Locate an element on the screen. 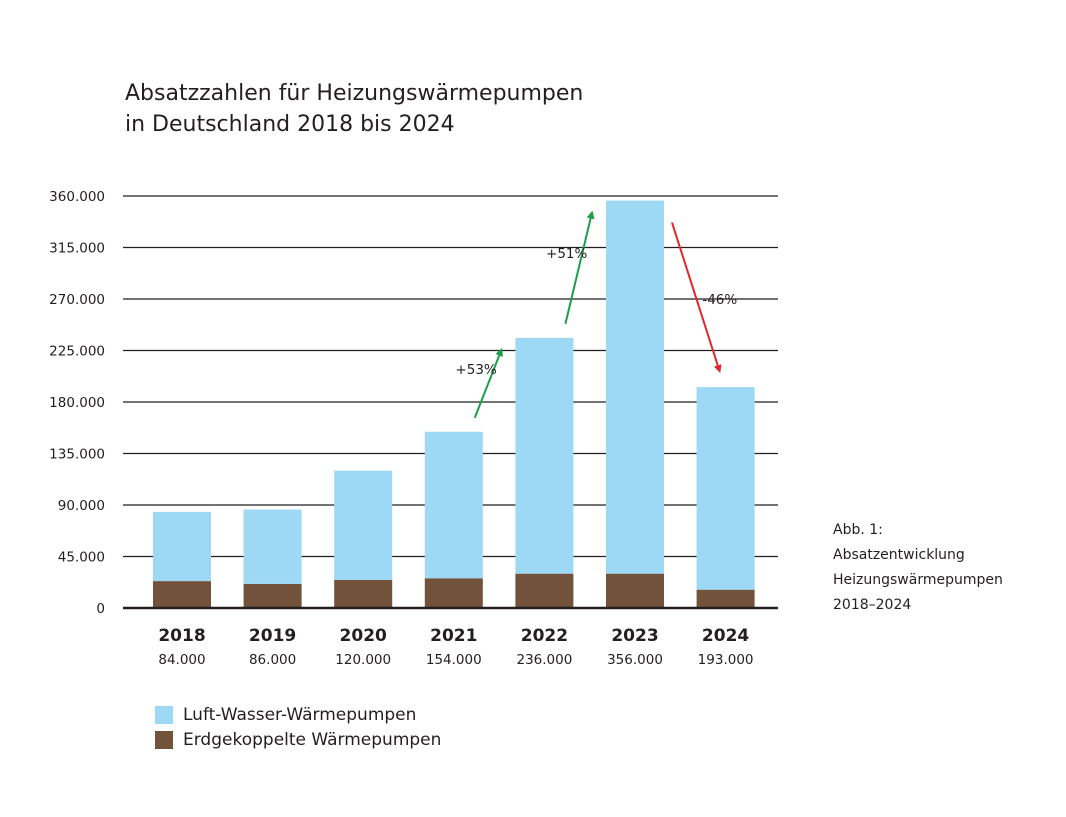  total-label: 154.000 is located at coordinates (454, 660).